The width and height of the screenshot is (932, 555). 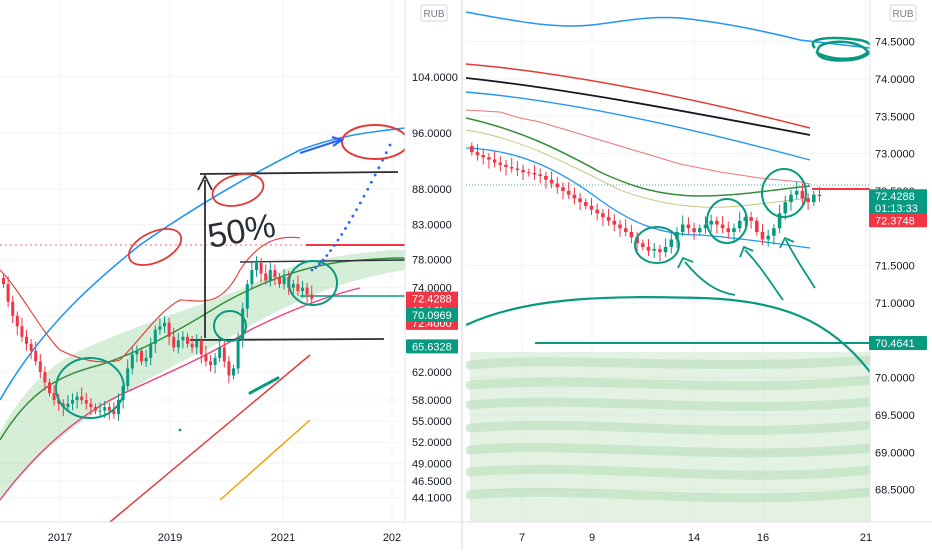 I want to click on price-tag: 72.3748, so click(x=898, y=220).